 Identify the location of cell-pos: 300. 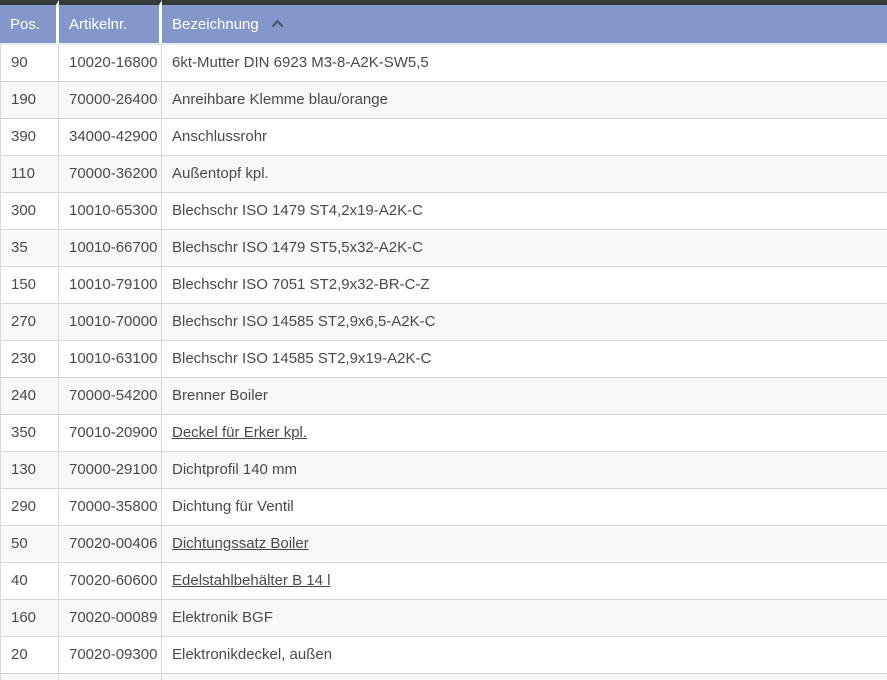
(29, 211).